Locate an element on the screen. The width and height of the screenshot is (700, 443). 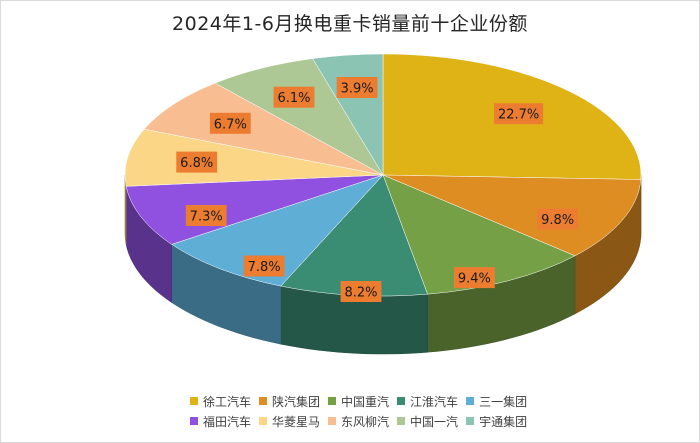
legend-item: 福田汽车 is located at coordinates (220, 421).